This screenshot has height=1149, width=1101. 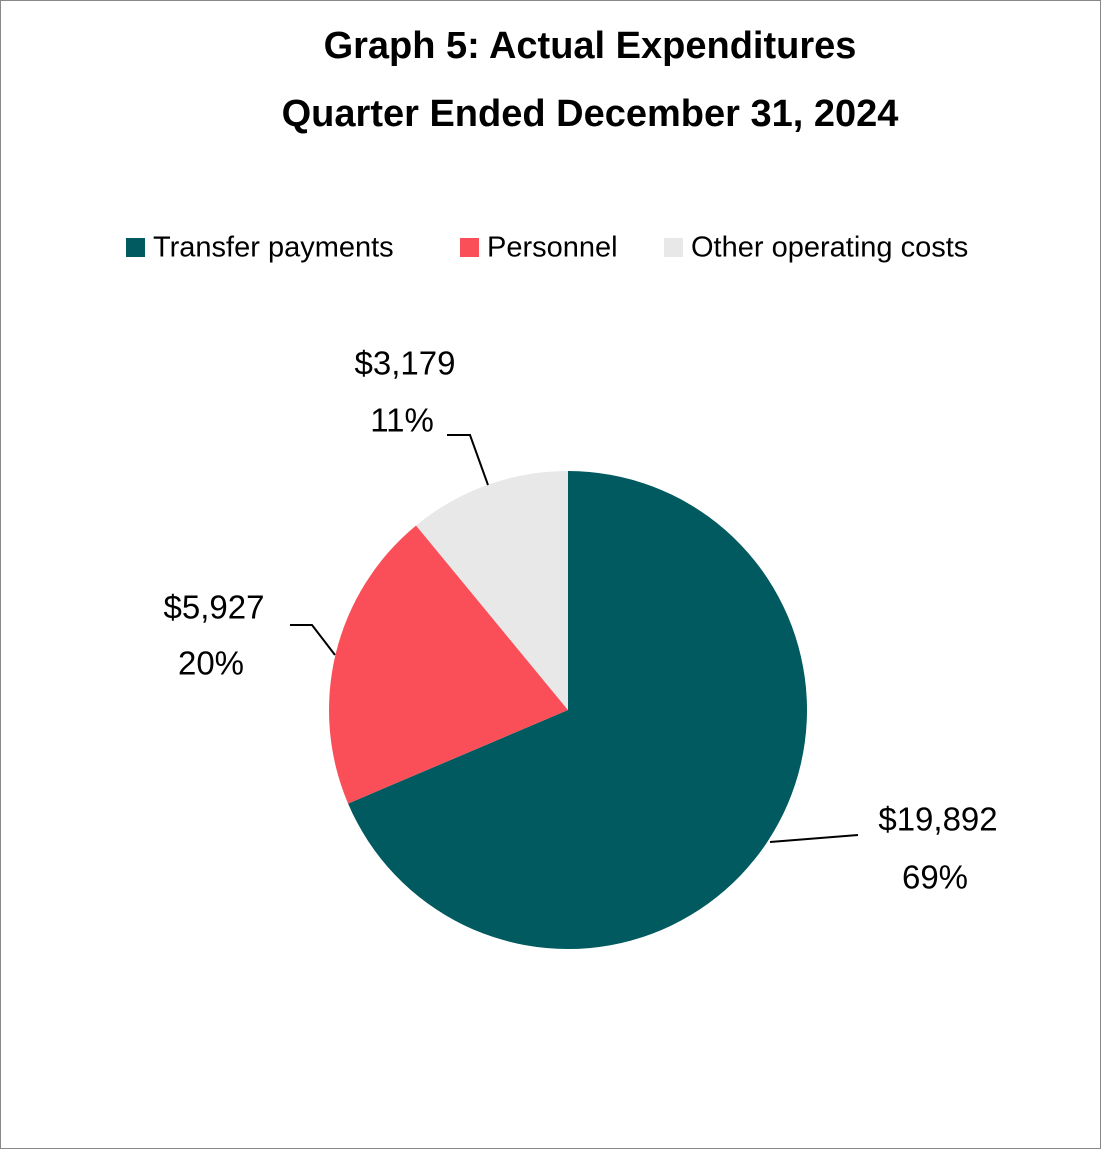 What do you see at coordinates (405, 363) in the screenshot?
I see `data-label: $3,179` at bounding box center [405, 363].